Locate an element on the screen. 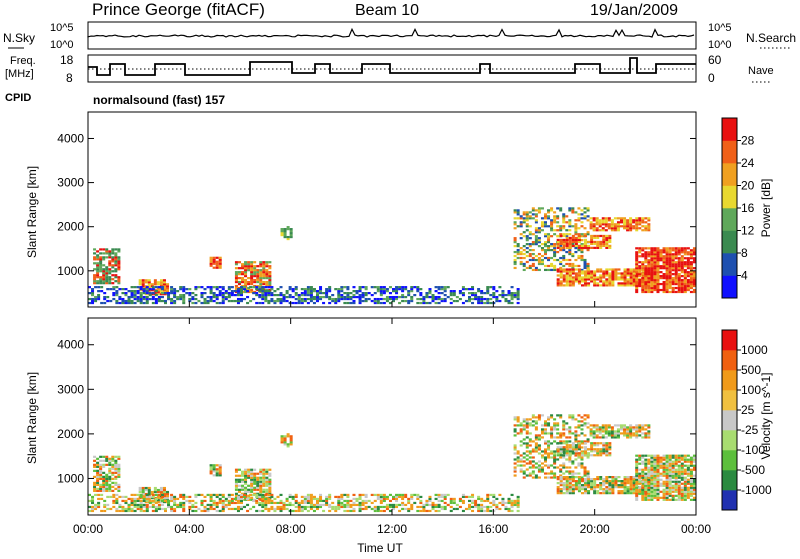  colorbar-frame is located at coordinates (729, 420).